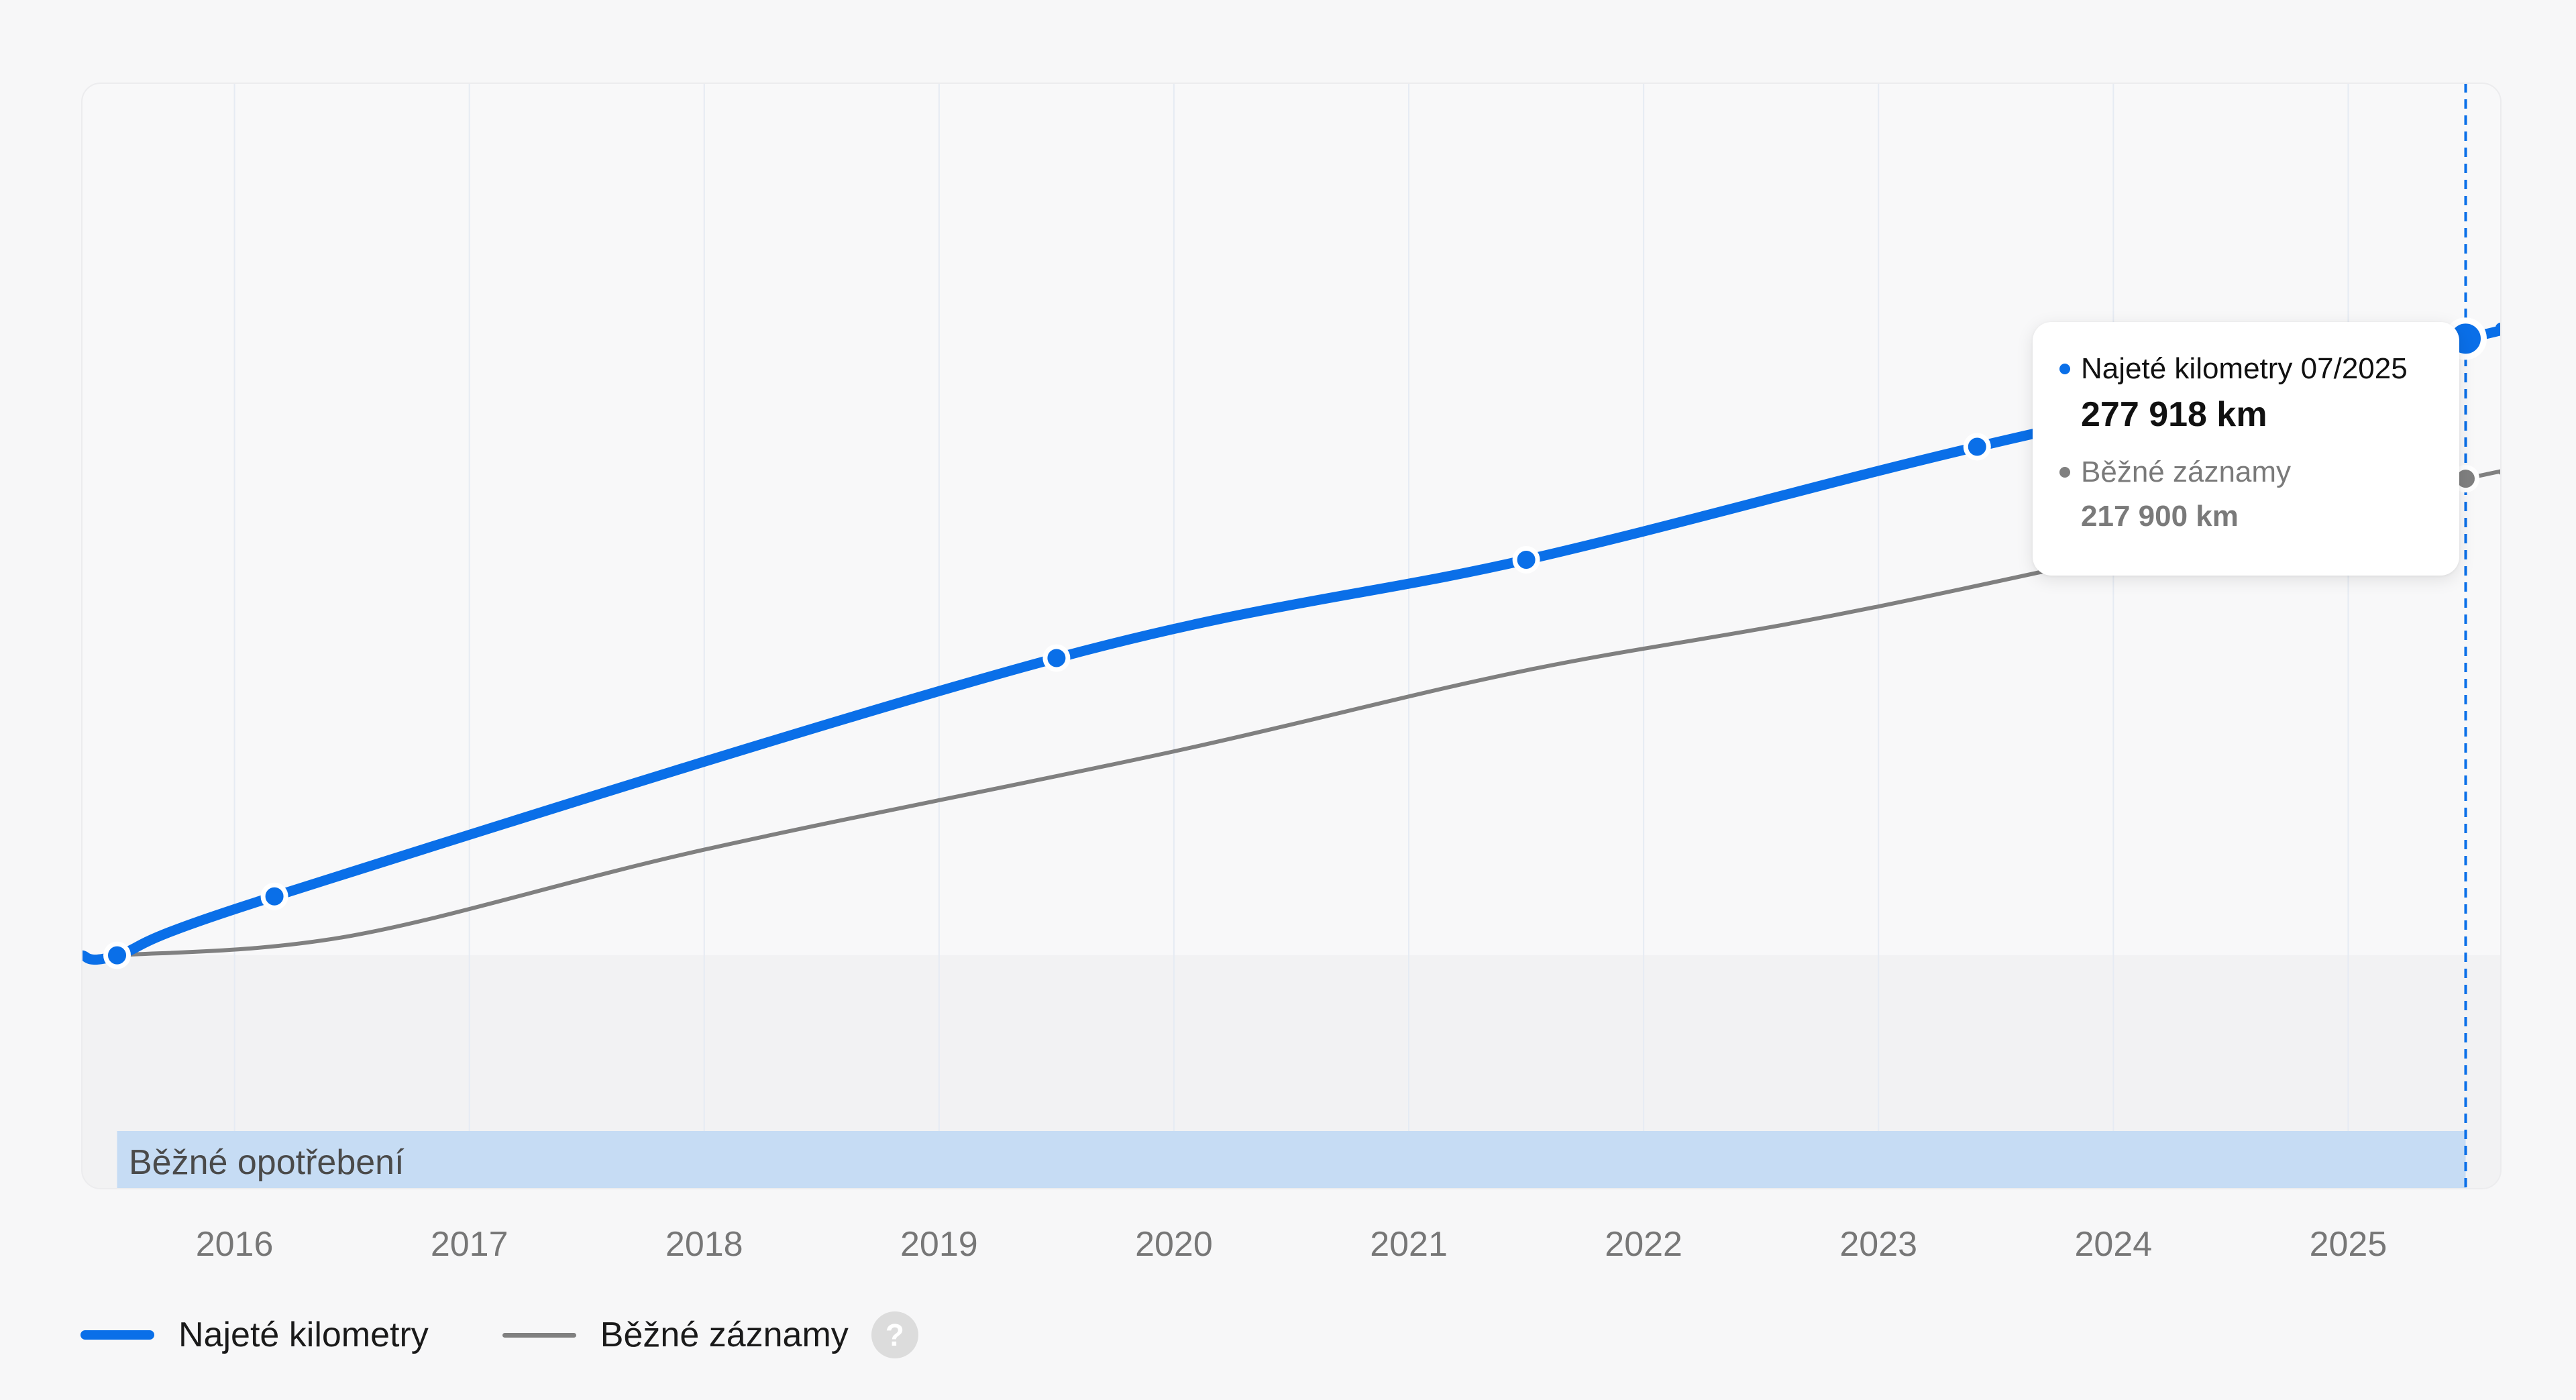 The image size is (2576, 1400). I want to click on legend-item-bezne-zaznamy: Běžné záznamy, so click(675, 1335).